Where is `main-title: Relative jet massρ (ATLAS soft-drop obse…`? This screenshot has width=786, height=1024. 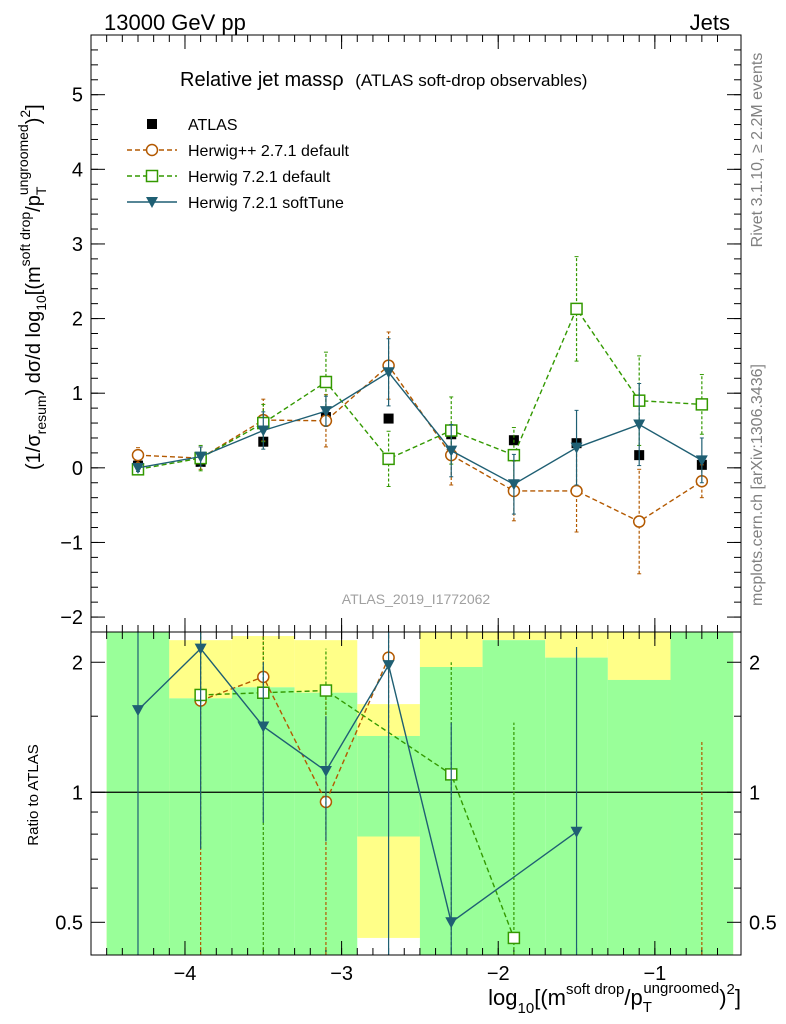
main-title: Relative jet massρ (ATLAS soft-drop obse… is located at coordinates (383, 80).